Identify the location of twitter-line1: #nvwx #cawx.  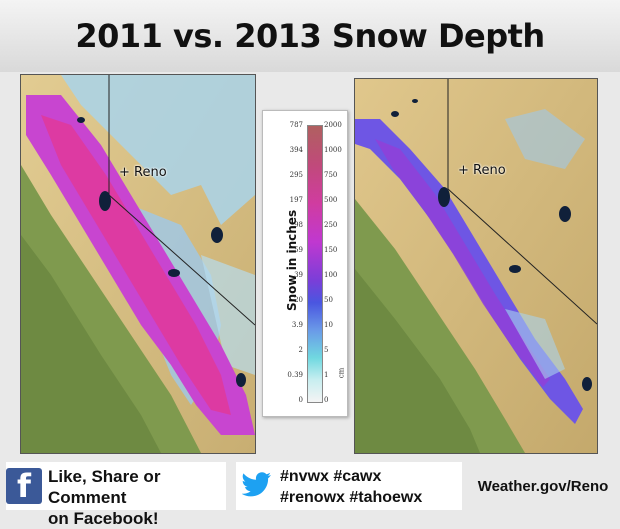
(331, 476).